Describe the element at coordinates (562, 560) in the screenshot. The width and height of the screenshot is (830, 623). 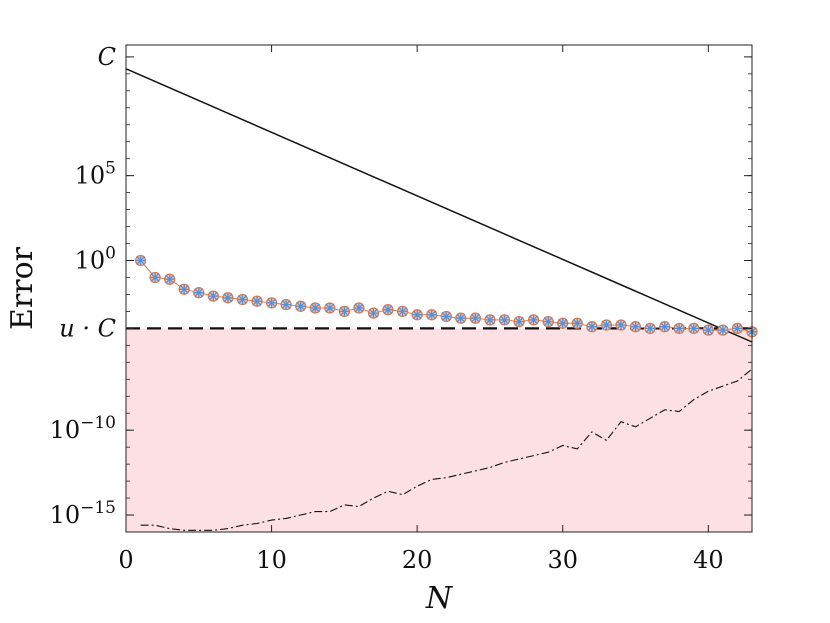
I see `x-tick-label: 30` at that location.